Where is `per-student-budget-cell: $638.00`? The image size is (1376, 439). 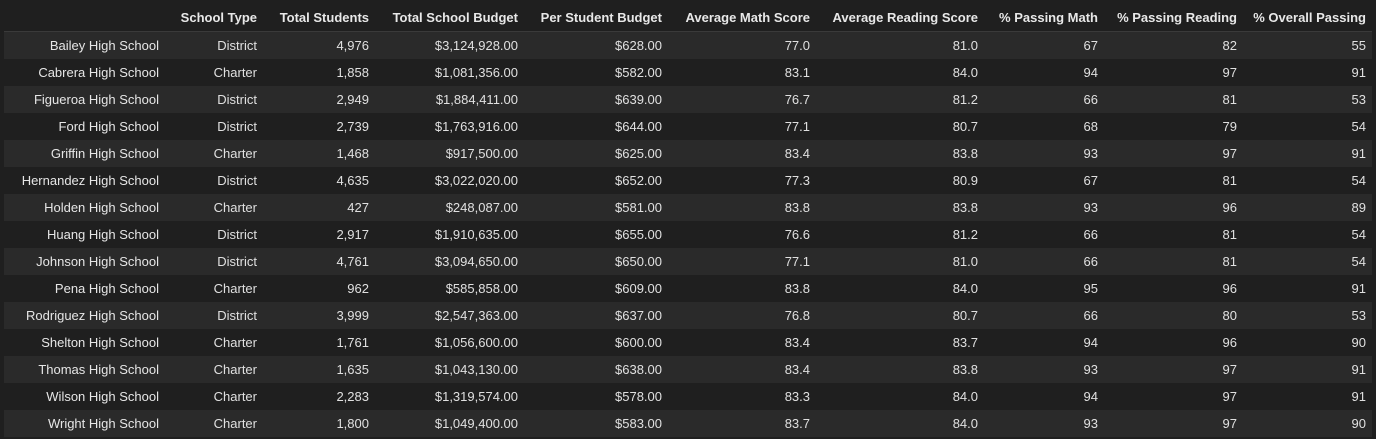
per-student-budget-cell: $638.00 is located at coordinates (596, 369).